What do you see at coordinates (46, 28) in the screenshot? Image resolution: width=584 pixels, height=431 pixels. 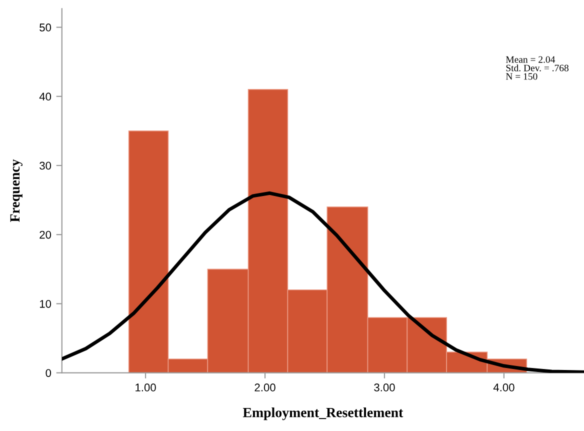 I see `y-tick-label: 50` at bounding box center [46, 28].